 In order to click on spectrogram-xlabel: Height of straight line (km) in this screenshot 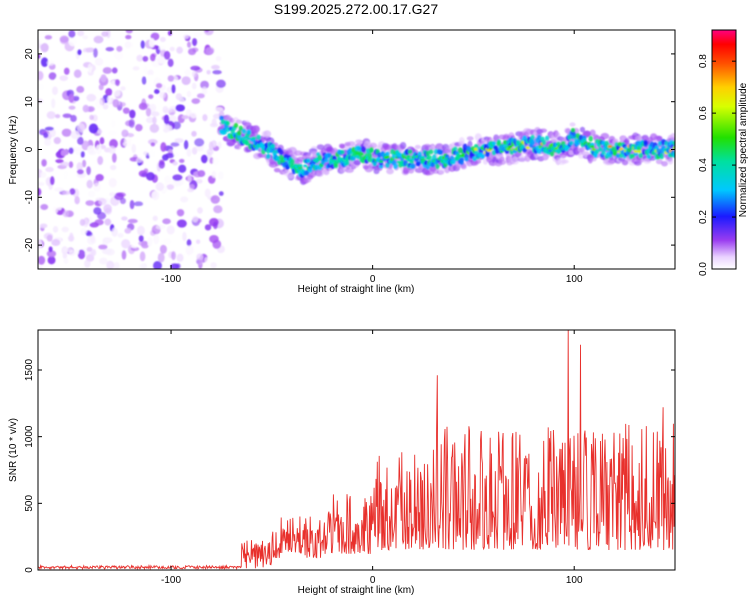, I will do `click(356, 289)`.